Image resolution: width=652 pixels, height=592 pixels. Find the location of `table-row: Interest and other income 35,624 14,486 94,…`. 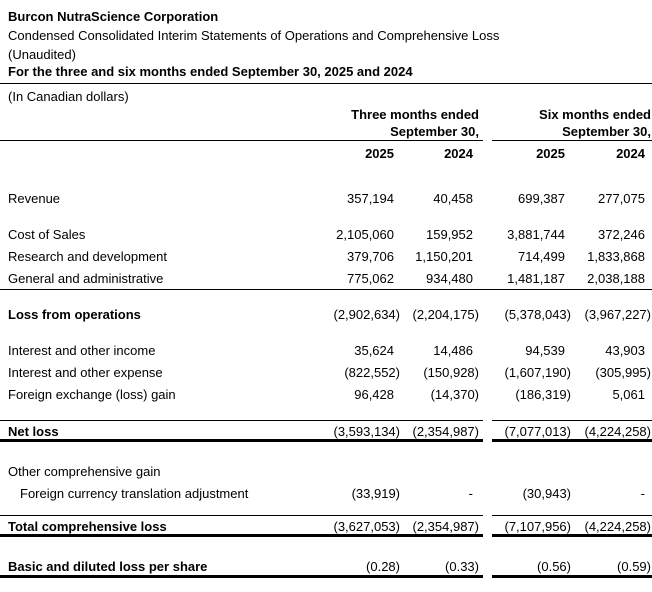

table-row: Interest and other income 35,624 14,486 94,… is located at coordinates (326, 351).